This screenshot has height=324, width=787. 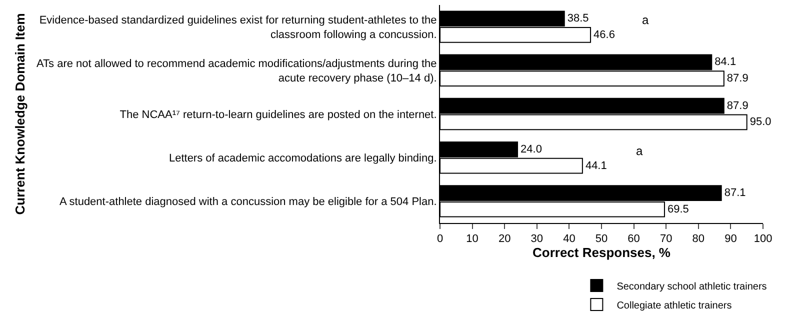 What do you see at coordinates (698, 239) in the screenshot?
I see `x-tick-label: 80` at bounding box center [698, 239].